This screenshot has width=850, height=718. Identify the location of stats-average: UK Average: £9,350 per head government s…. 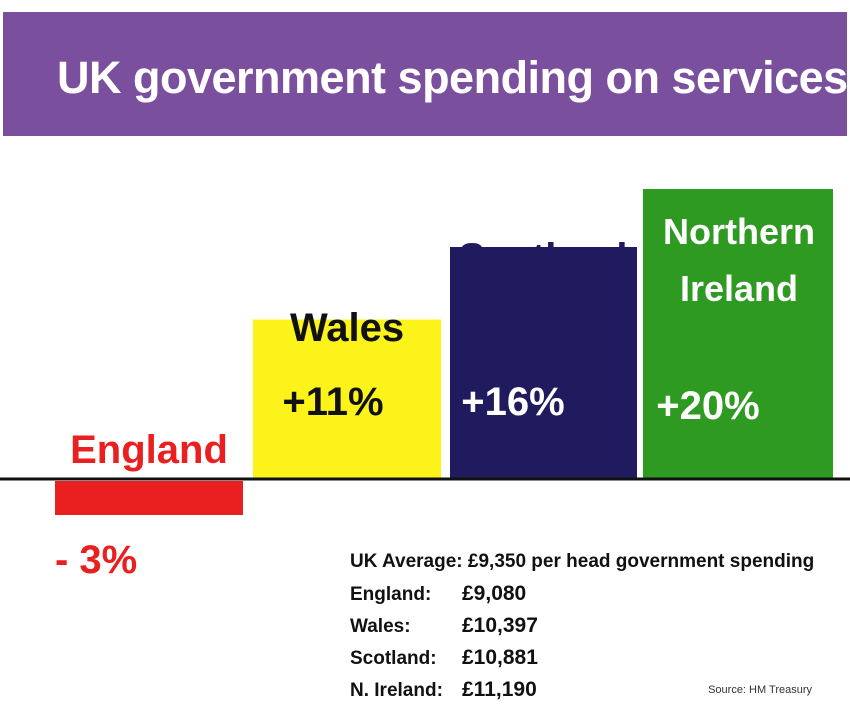
(582, 561).